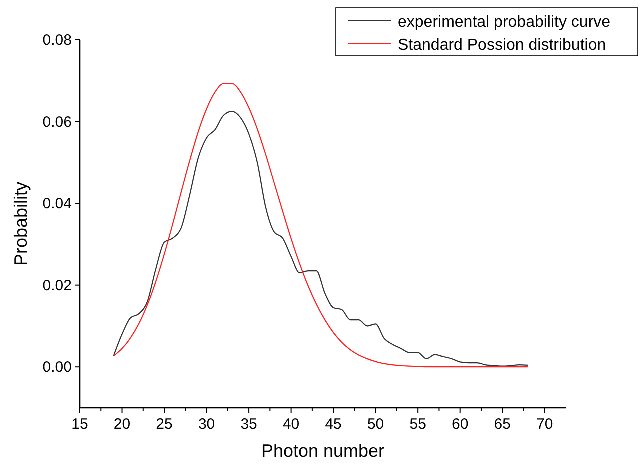  Describe the element at coordinates (57, 204) in the screenshot. I see `y-tick-label: 0.04` at that location.